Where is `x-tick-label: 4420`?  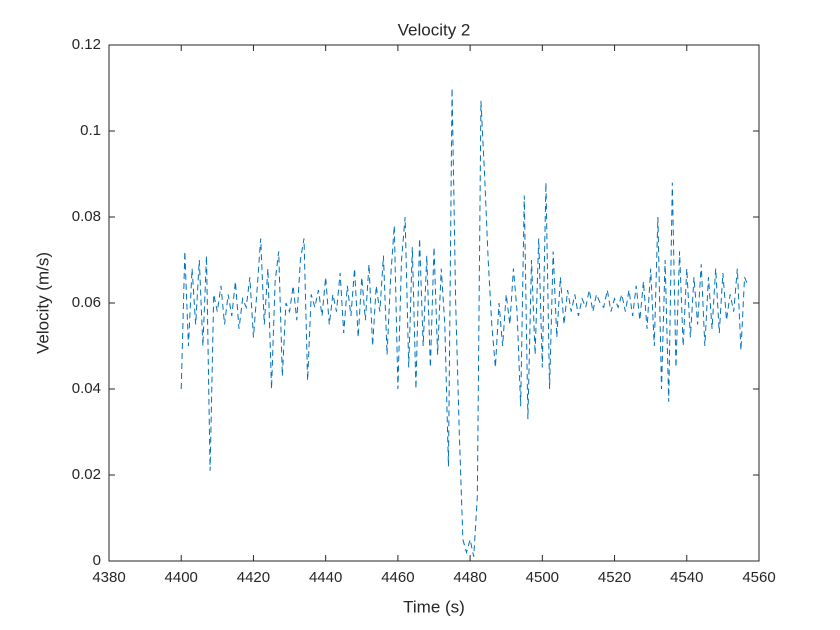
x-tick-label: 4420 is located at coordinates (253, 577).